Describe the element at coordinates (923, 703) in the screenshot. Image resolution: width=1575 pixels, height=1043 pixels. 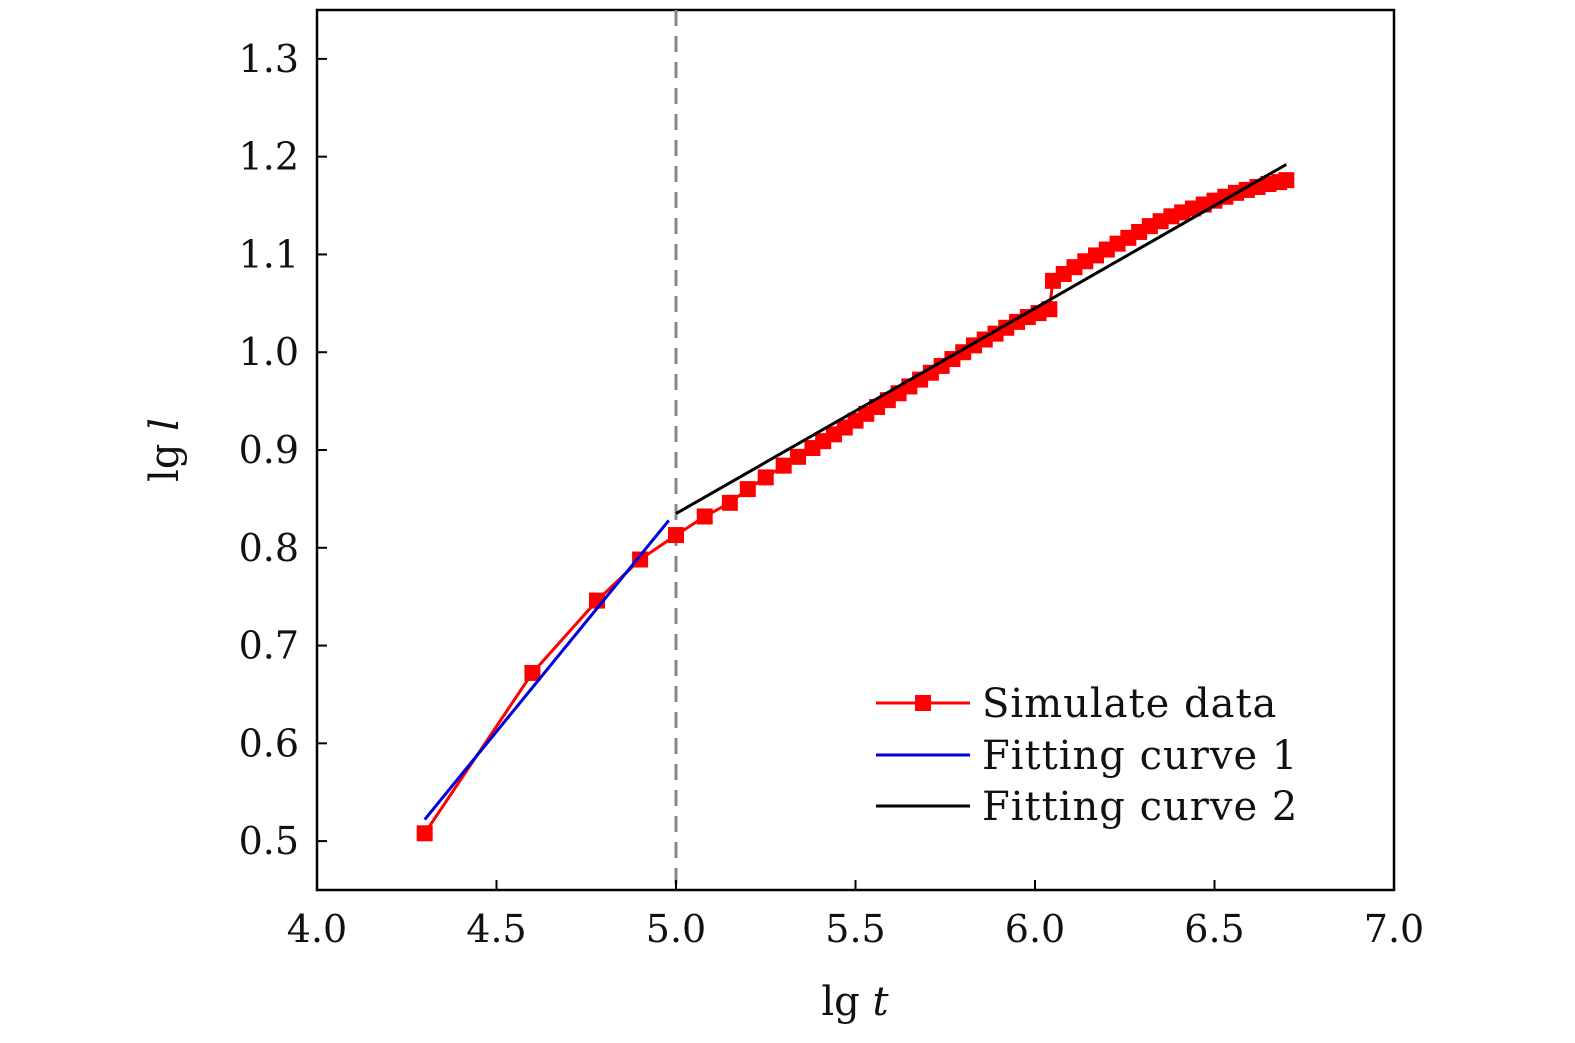
I see `legend-marker-simulate-data` at that location.